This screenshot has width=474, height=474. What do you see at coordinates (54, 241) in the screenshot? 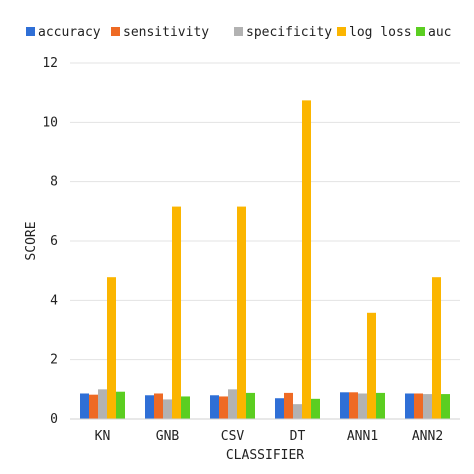
I see `y-tick-label: 6` at bounding box center [54, 241].